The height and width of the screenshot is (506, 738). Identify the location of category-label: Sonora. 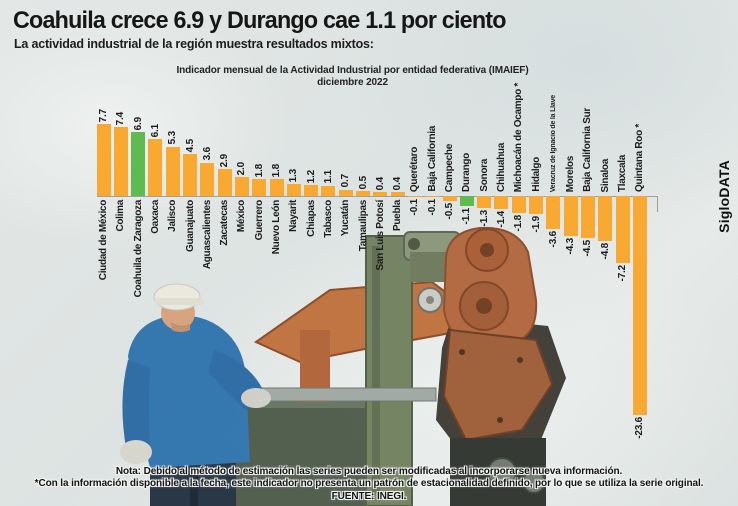
(484, 175).